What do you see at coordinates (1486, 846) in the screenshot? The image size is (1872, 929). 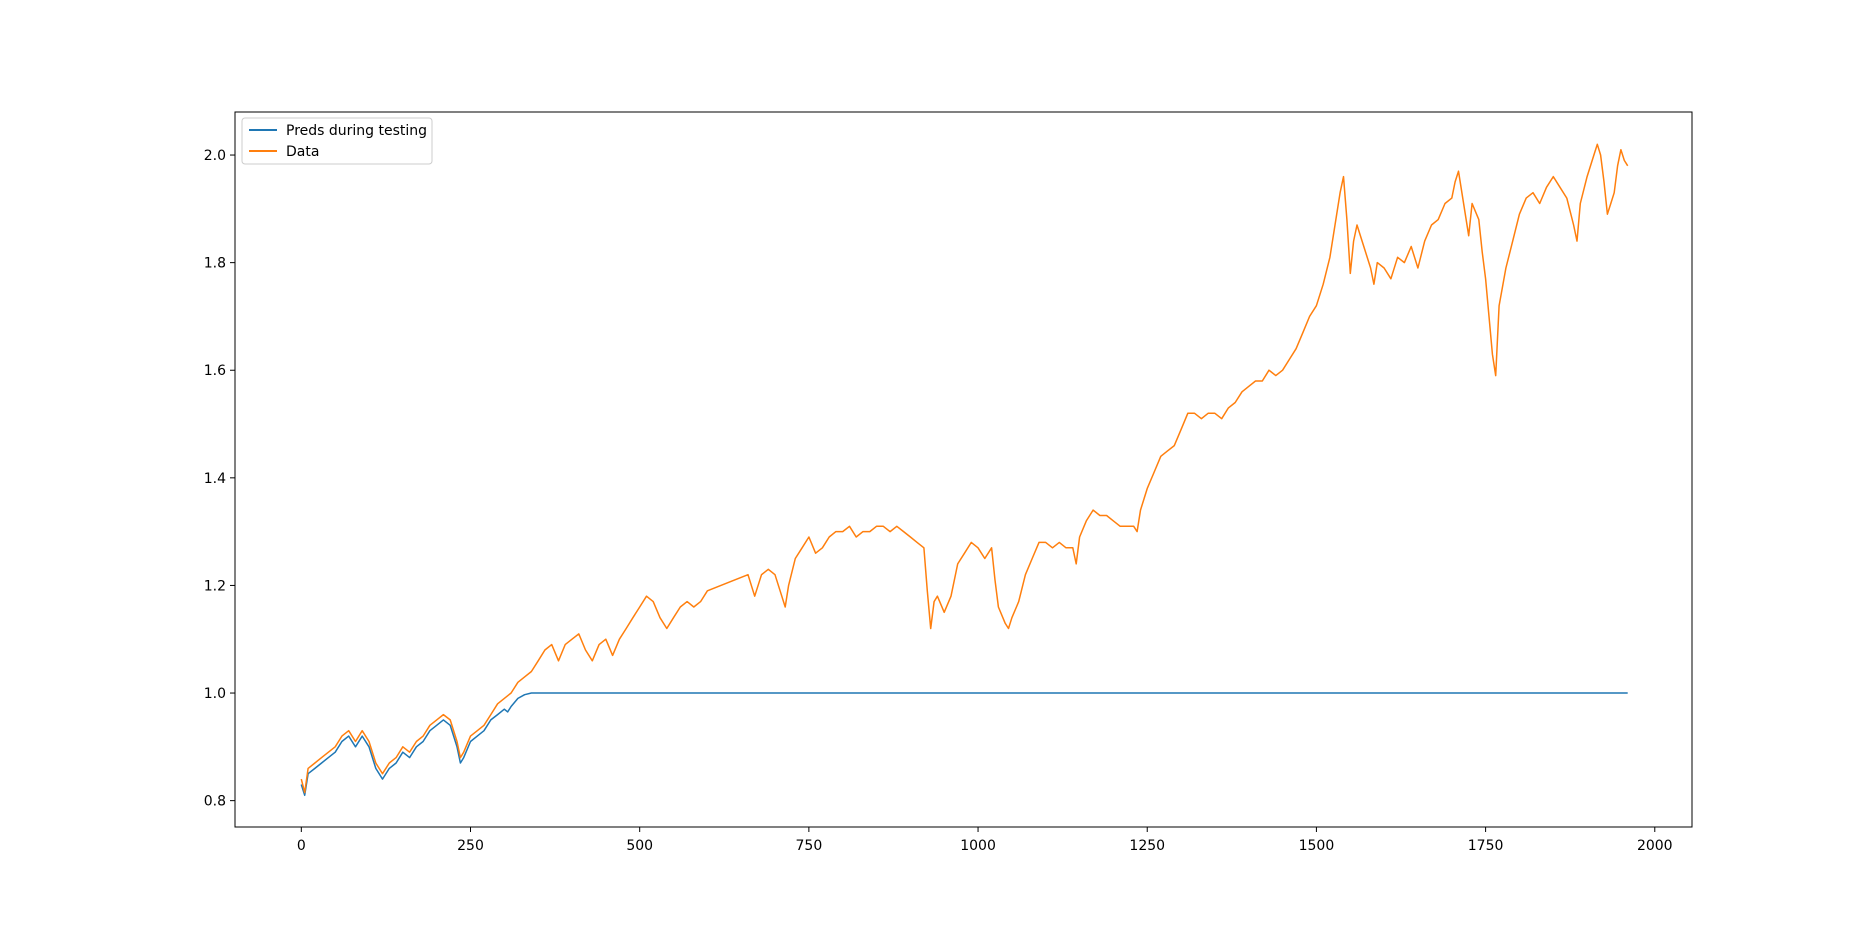 I see `x-tick-label-7: 1750` at bounding box center [1486, 846].